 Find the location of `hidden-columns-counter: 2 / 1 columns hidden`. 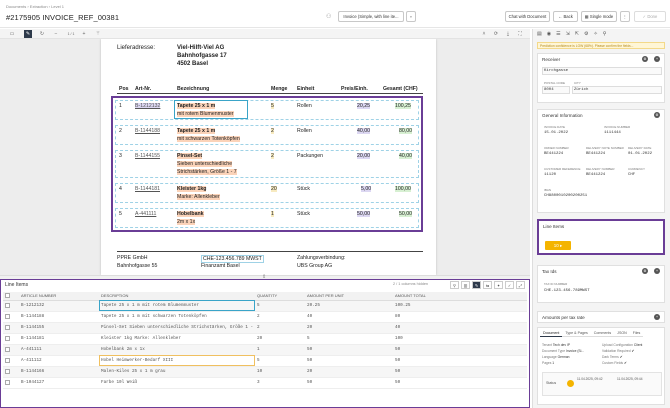

hidden-columns-counter: 2 / 1 columns hidden is located at coordinates (411, 284).